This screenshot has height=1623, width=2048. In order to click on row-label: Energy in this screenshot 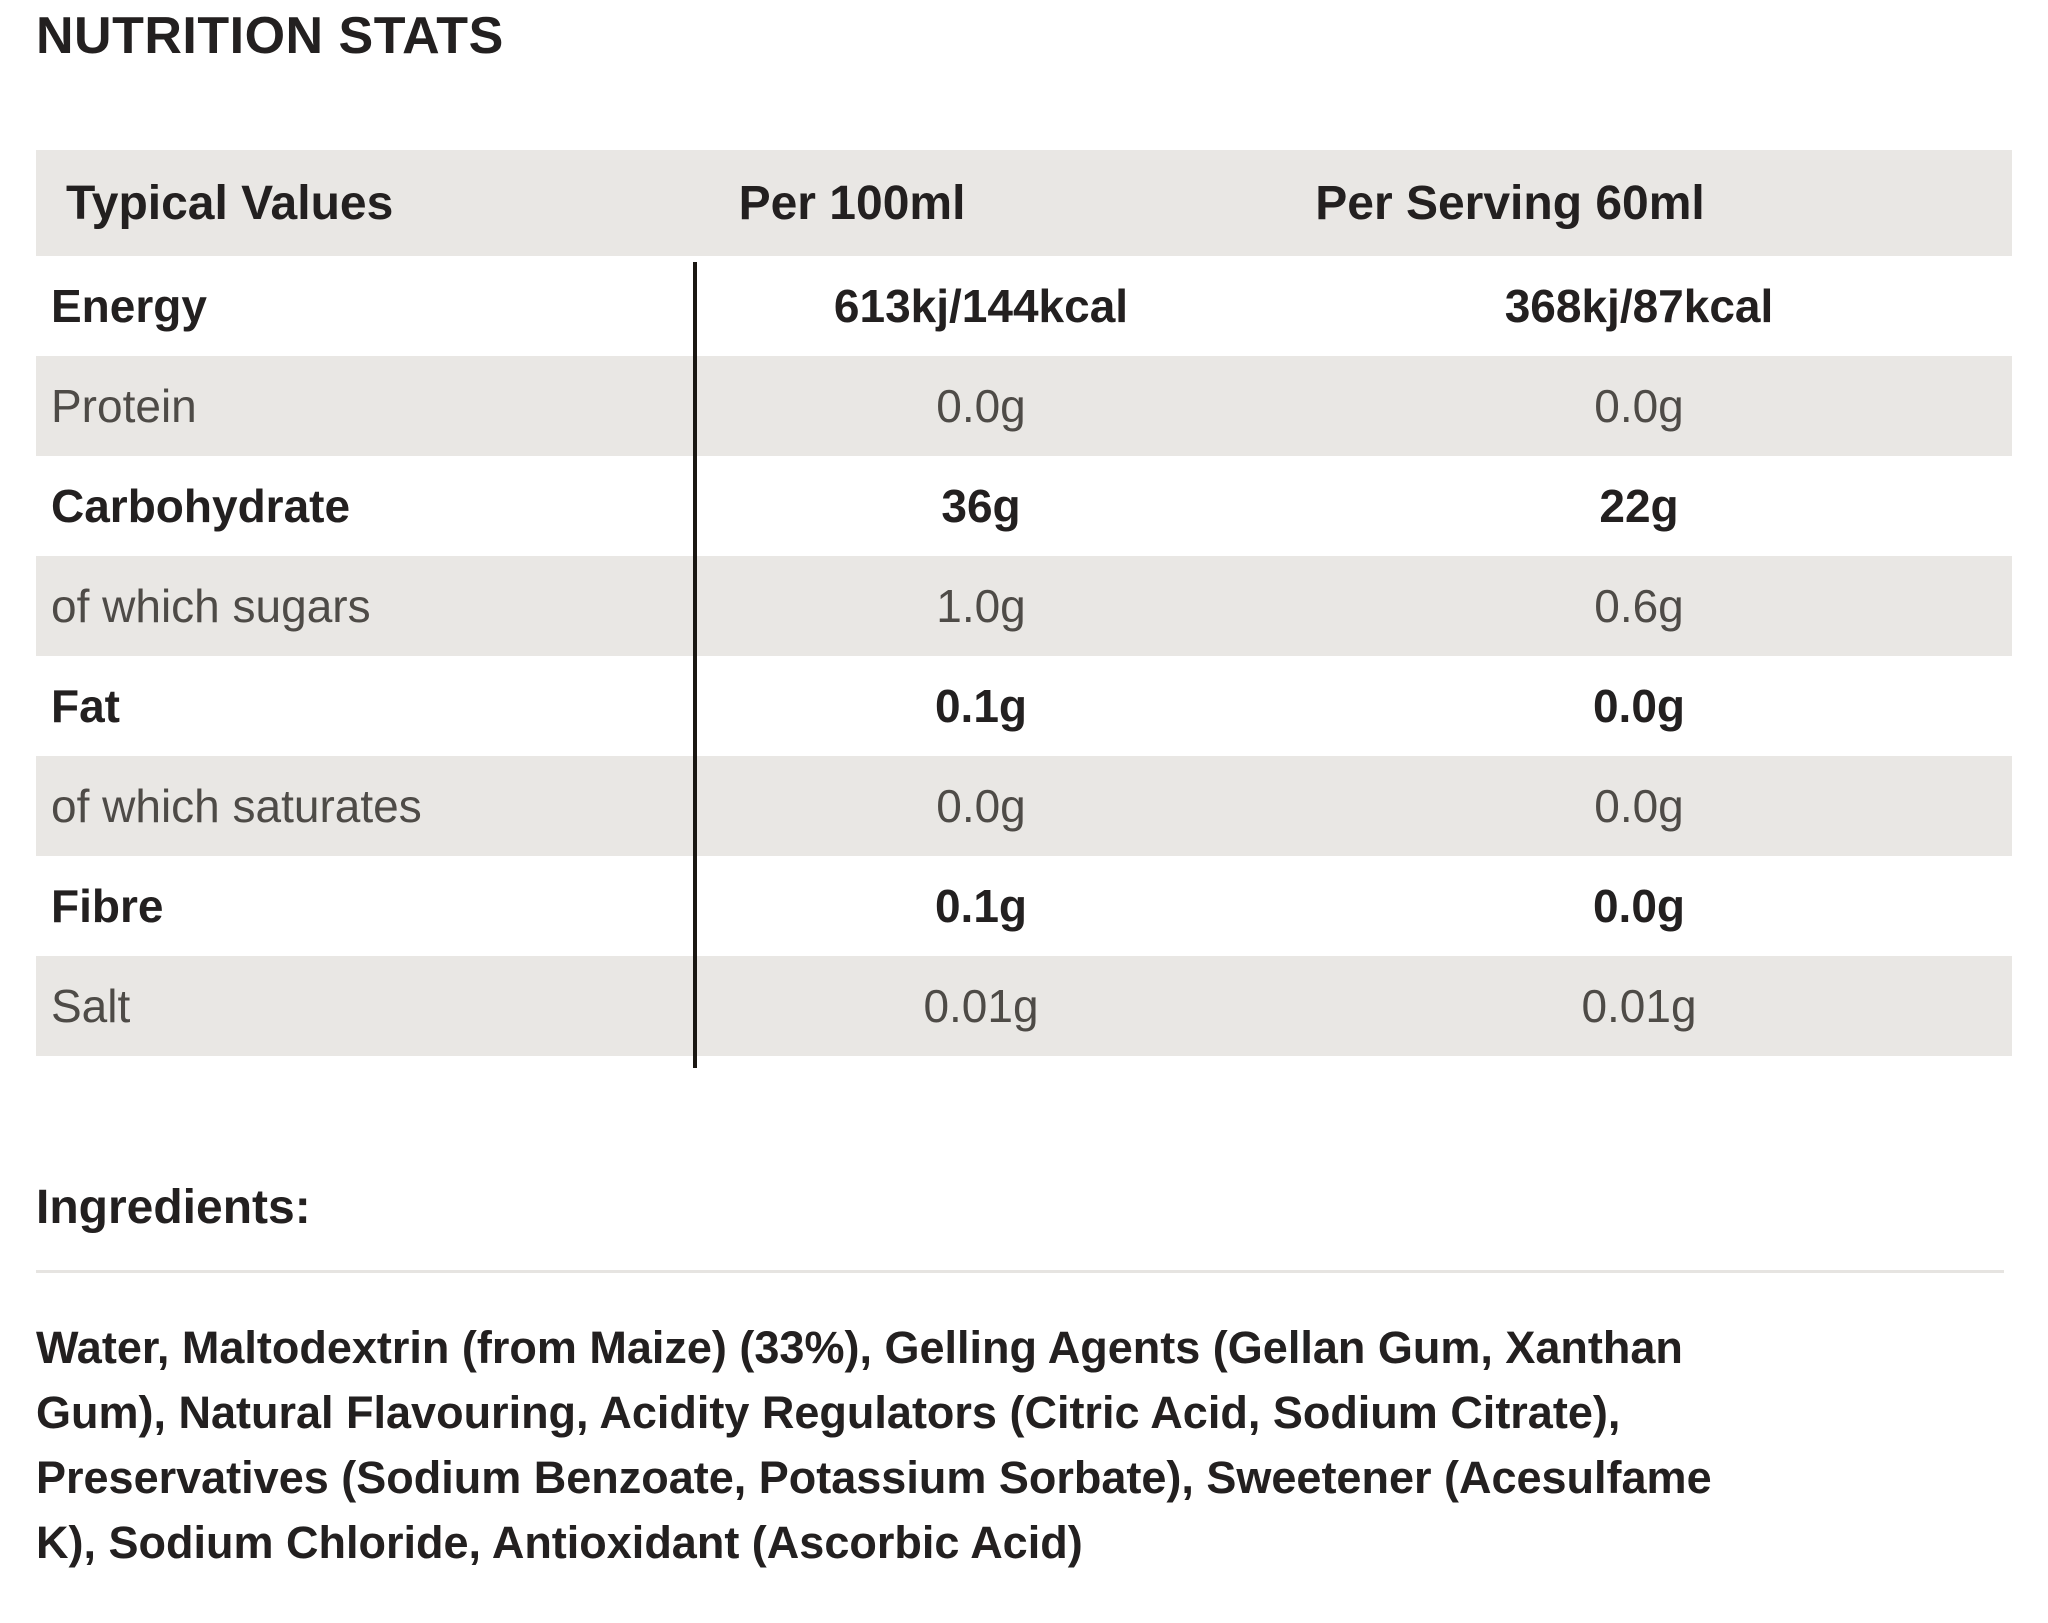, I will do `click(129, 306)`.